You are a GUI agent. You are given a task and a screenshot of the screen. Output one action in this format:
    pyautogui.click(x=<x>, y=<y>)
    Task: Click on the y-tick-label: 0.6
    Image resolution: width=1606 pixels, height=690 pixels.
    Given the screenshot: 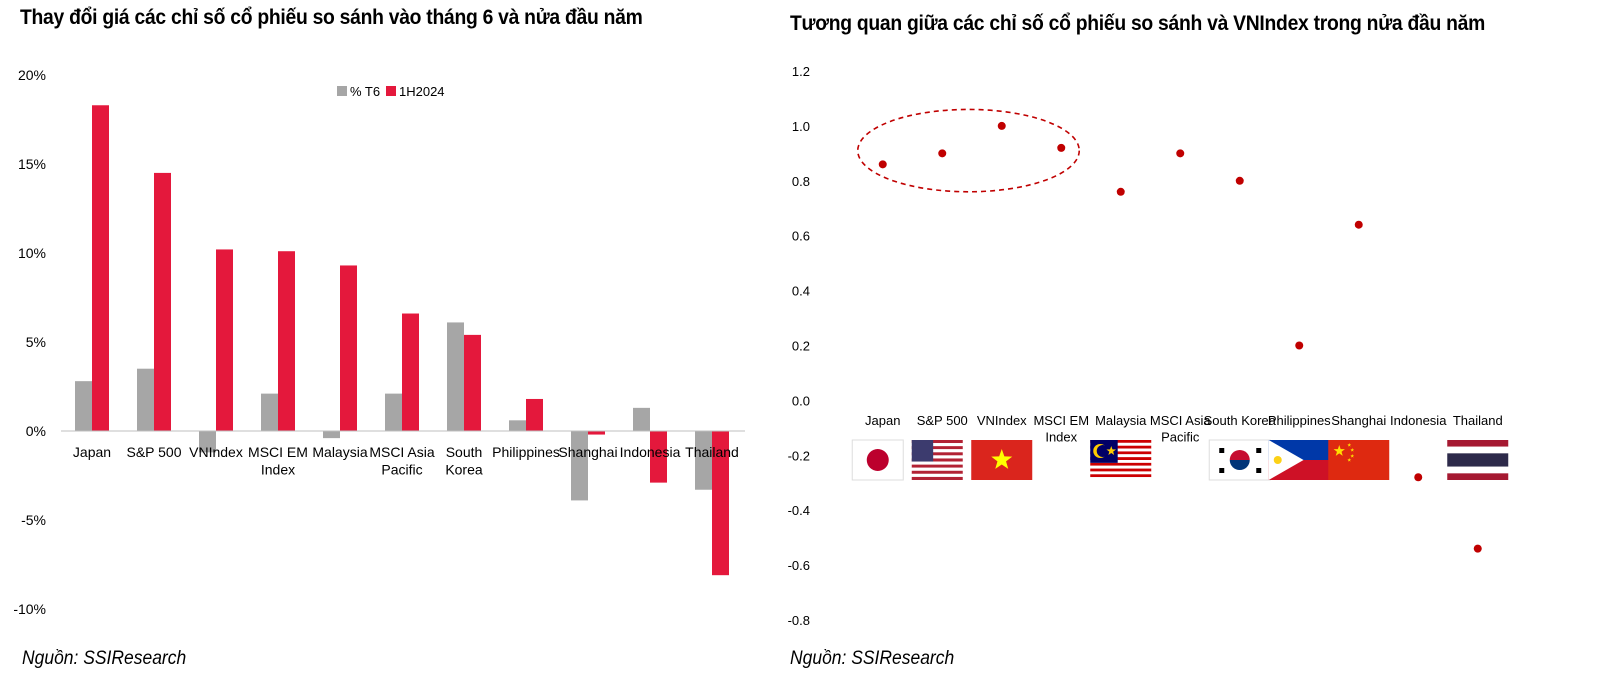 What is the action you would take?
    pyautogui.click(x=801, y=236)
    